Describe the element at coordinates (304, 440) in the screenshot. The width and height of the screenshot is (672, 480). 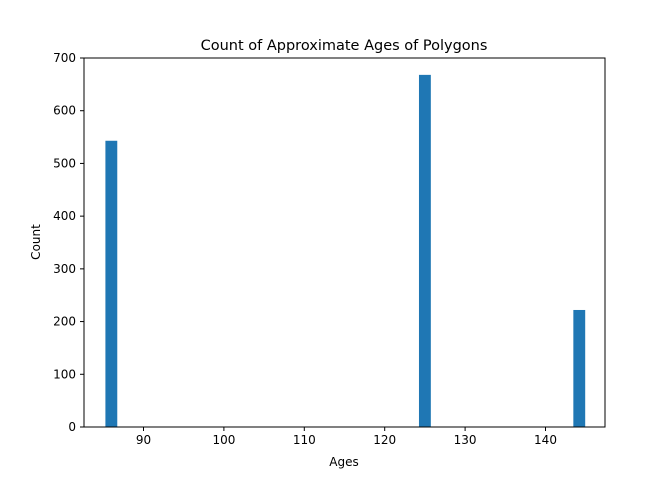
I see `x-tick-label: 110` at that location.